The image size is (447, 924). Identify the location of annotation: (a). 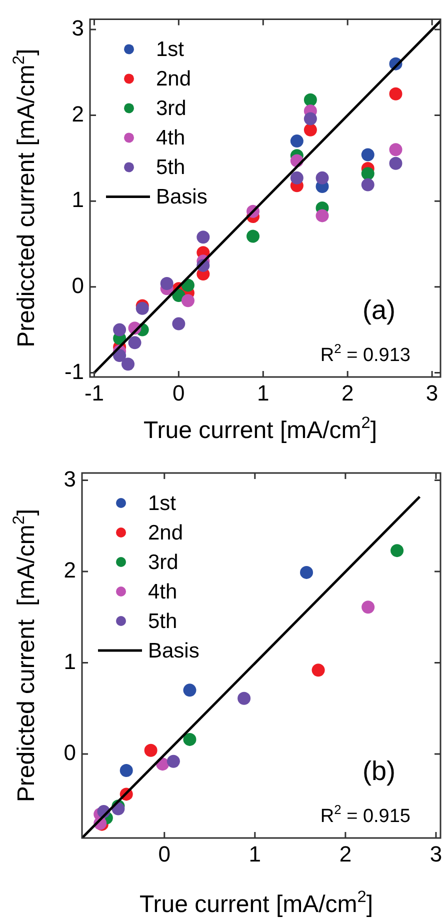
(379, 310).